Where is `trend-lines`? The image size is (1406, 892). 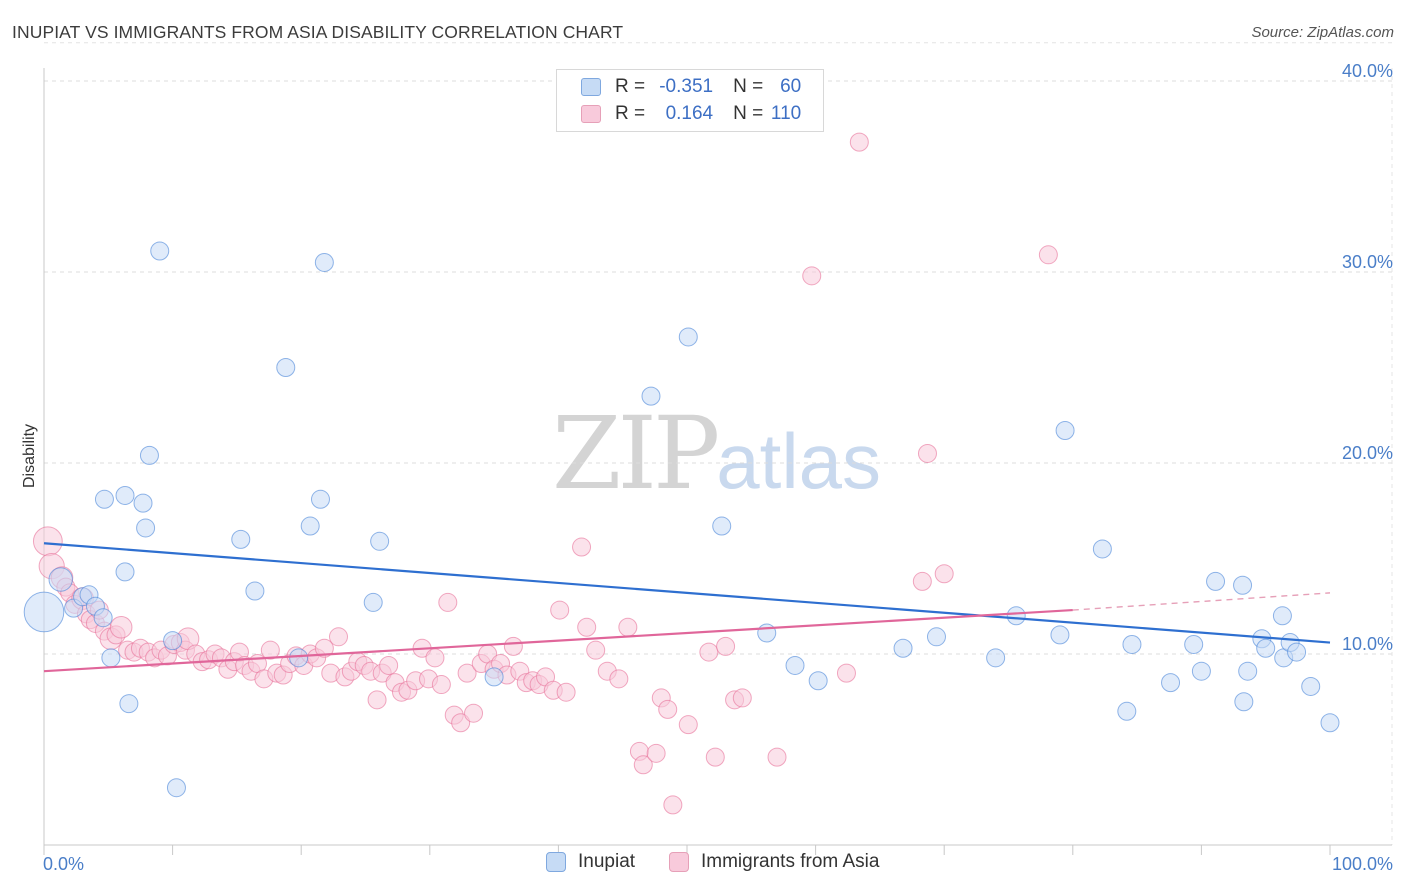
trend-lines is located at coordinates (687, 607).